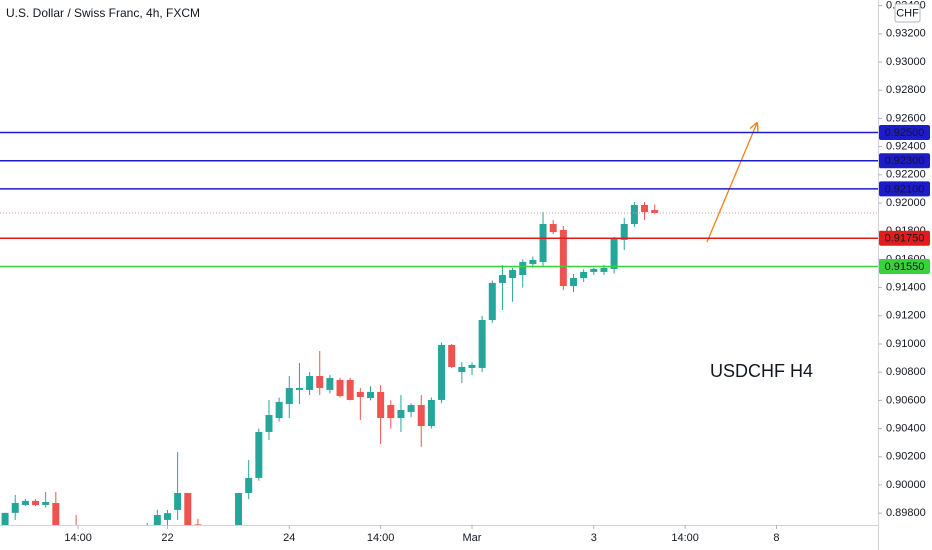 The image size is (932, 550). Describe the element at coordinates (906, 372) in the screenshot. I see `y-tick-label: 0.90800` at that location.